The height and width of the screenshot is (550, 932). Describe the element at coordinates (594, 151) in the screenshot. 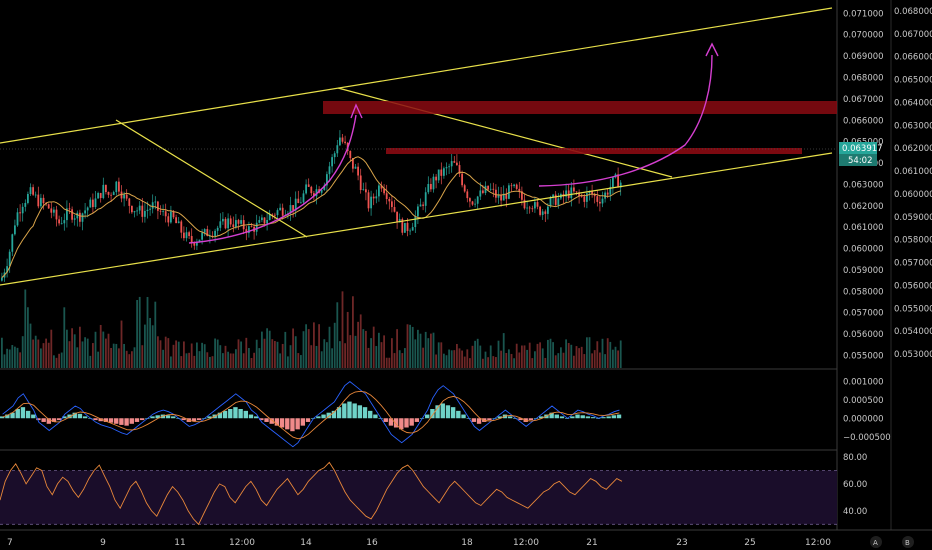

I see `resistance-zone-lower` at that location.